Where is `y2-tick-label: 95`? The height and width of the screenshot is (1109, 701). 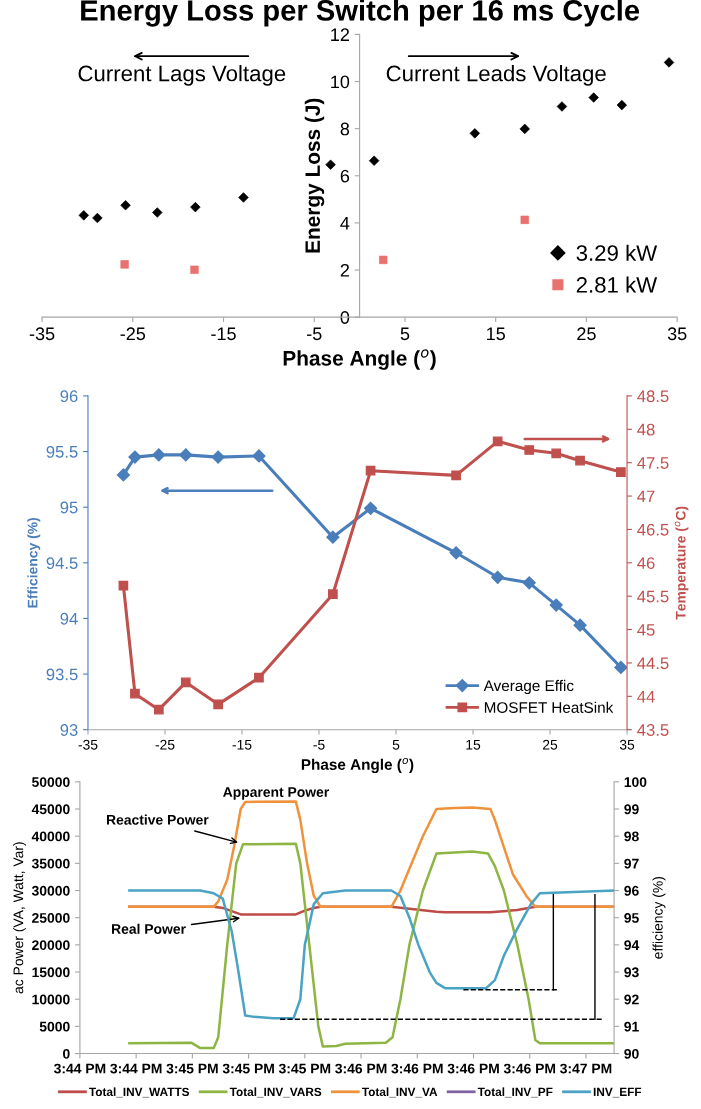
y2-tick-label: 95 is located at coordinates (631, 918).